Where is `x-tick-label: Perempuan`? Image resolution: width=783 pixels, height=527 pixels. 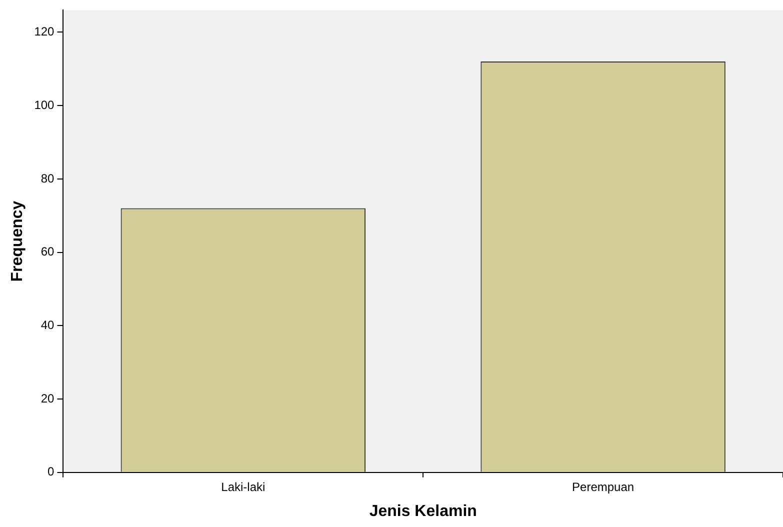 x-tick-label: Perempuan is located at coordinates (603, 487).